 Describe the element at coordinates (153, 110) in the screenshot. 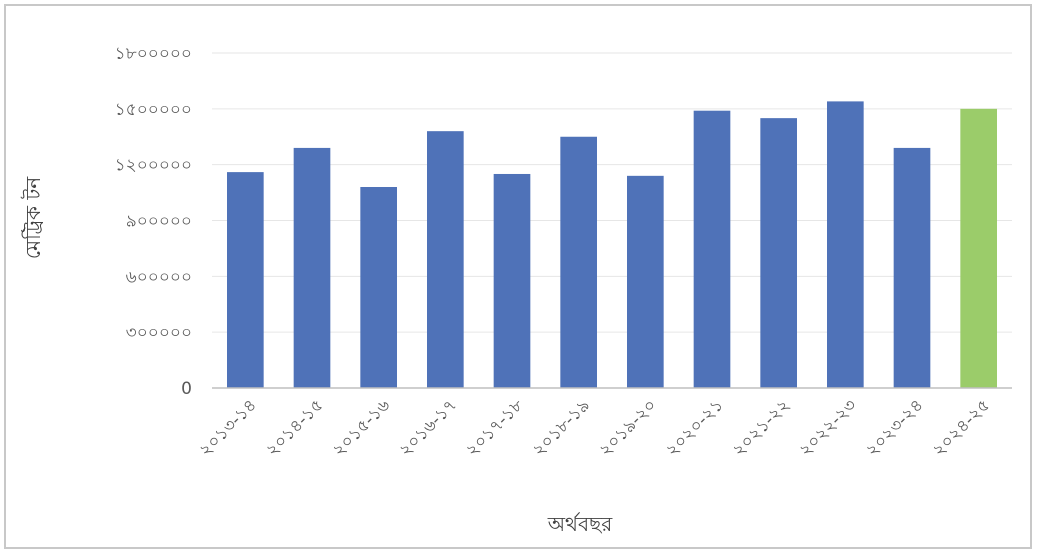

I see `y-tick-label: ১৫০০০০০` at that location.